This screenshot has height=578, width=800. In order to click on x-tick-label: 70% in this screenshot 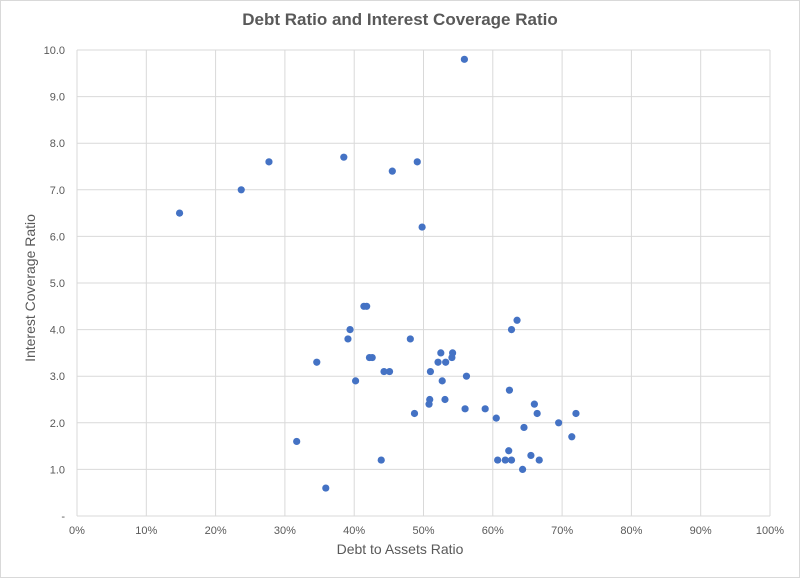, I will do `click(562, 531)`.